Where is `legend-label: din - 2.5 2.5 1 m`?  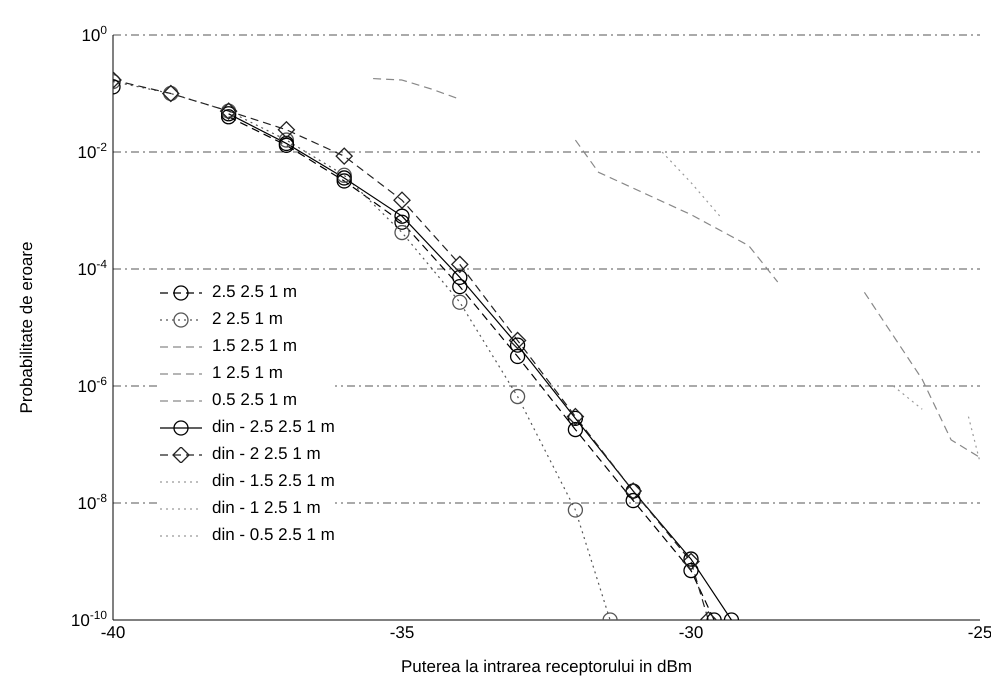 legend-label: din - 2.5 2.5 1 m is located at coordinates (273, 426).